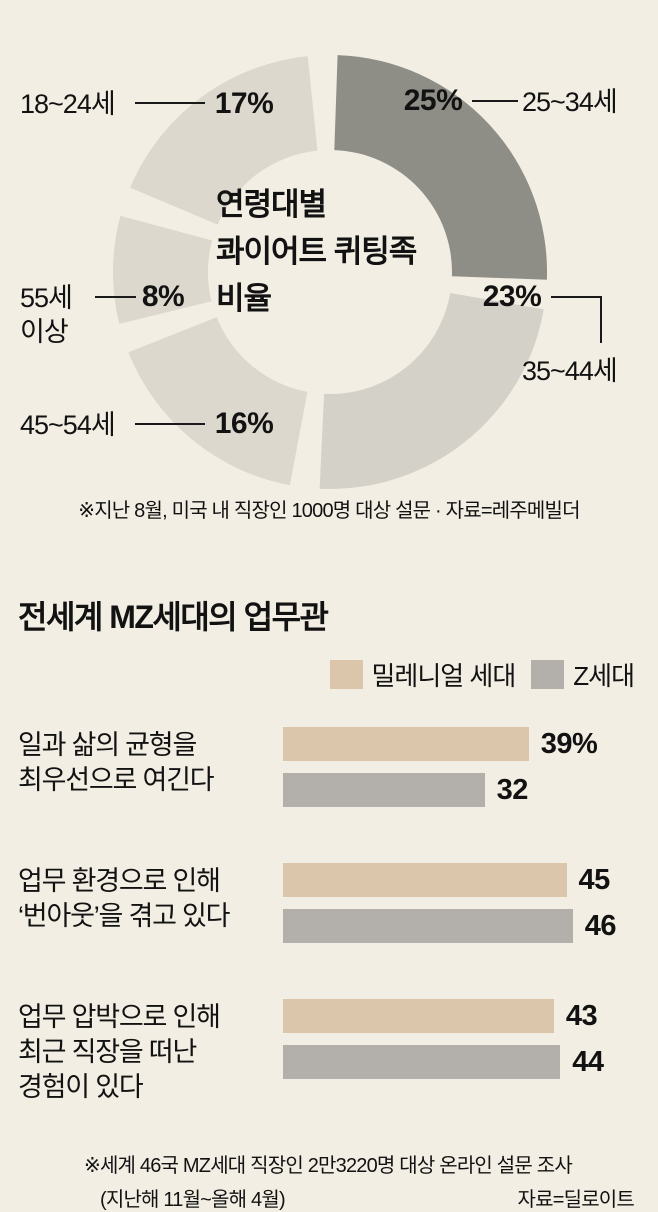 The width and height of the screenshot is (658, 1212). Describe the element at coordinates (124, 916) in the screenshot. I see `bar-row-label-line: ‘번아웃’을 겪고 있다` at that location.